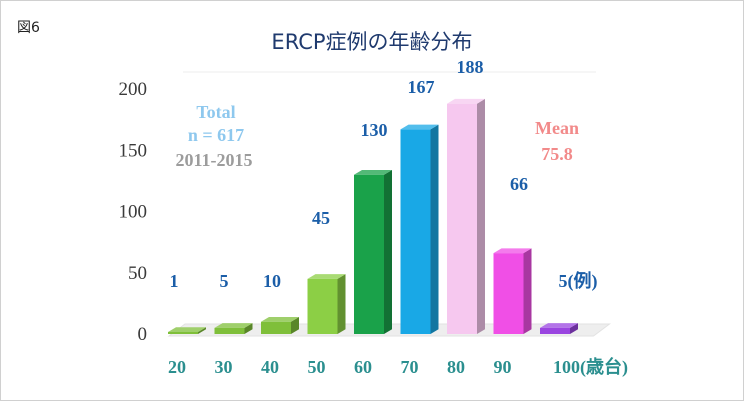 This screenshot has height=401, width=744. I want to click on x-tick-label: 100(歳台), so click(590, 367).